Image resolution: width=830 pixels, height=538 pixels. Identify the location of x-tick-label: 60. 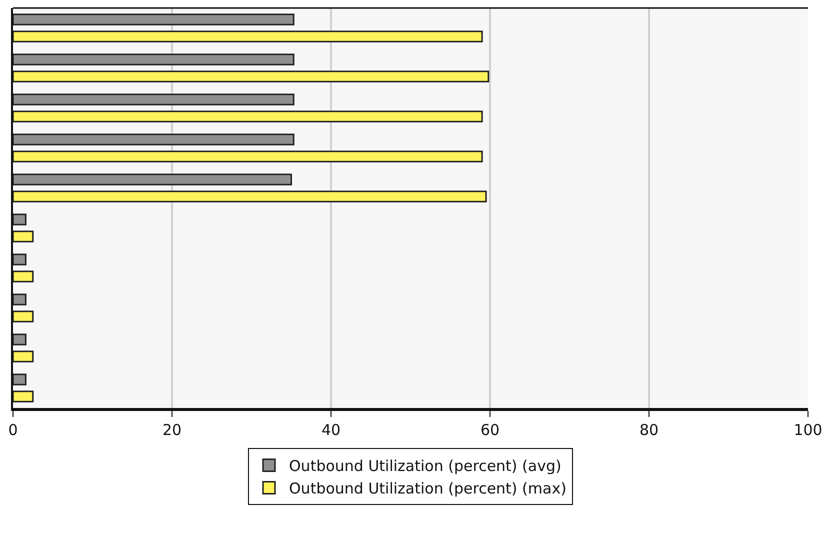
(490, 430).